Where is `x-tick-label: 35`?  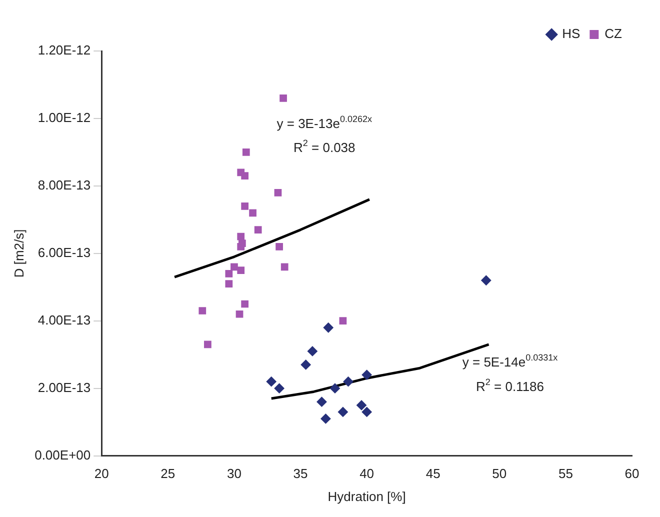 x-tick-label: 35 is located at coordinates (300, 474).